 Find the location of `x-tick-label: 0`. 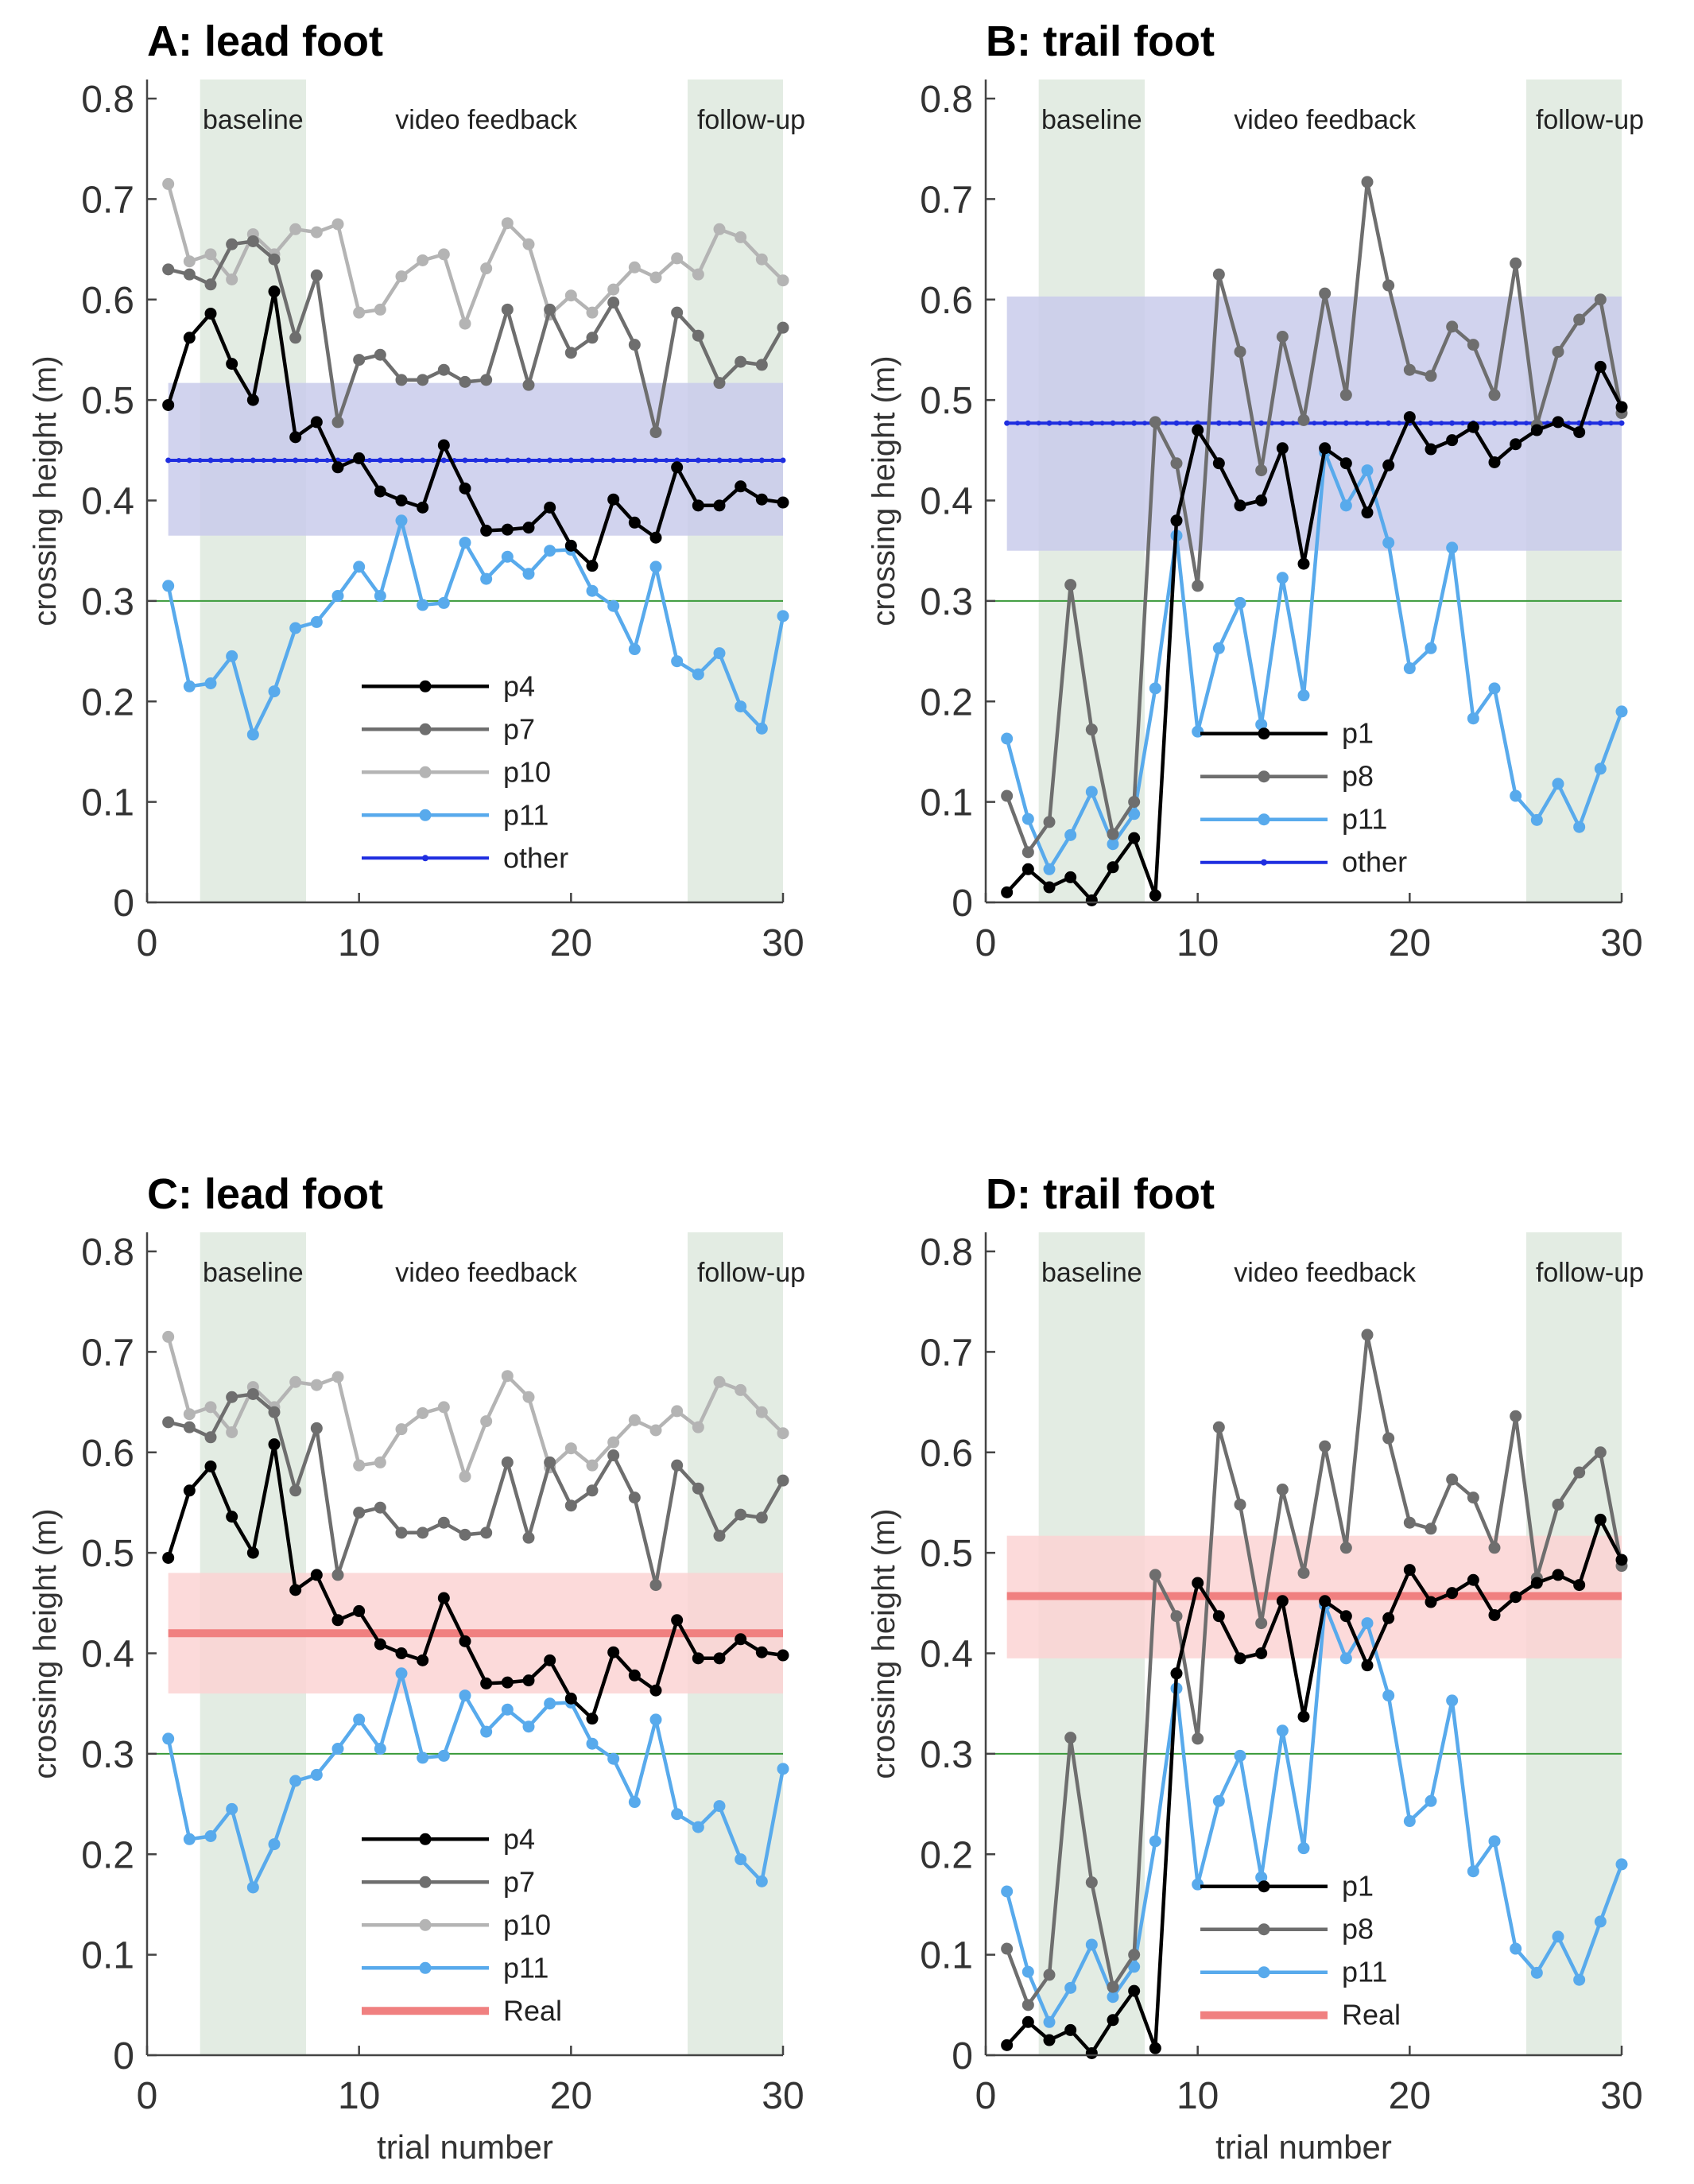

x-tick-label: 0 is located at coordinates (986, 2096).